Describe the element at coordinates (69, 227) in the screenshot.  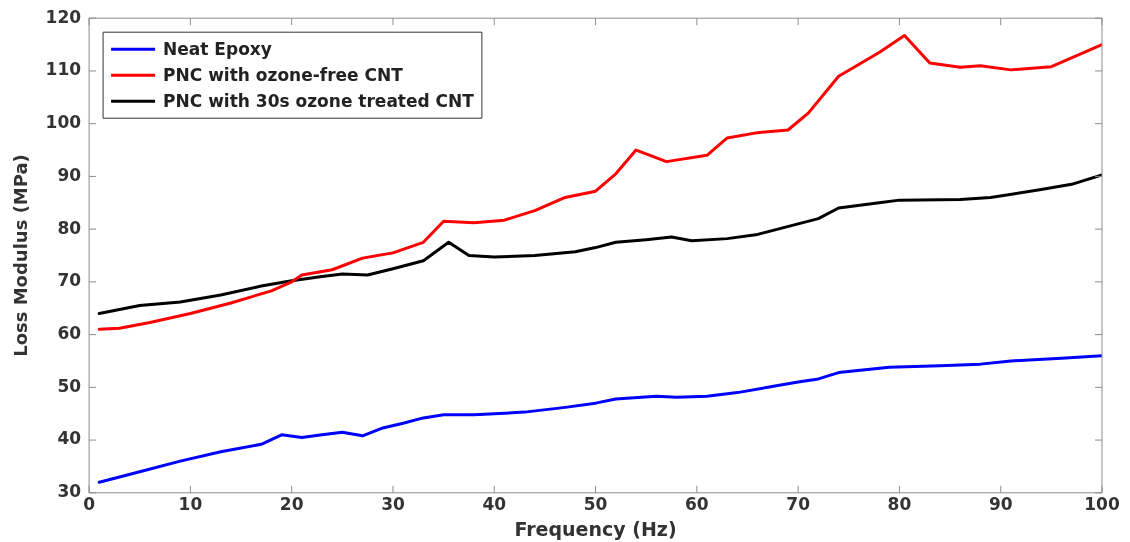
I see `y-tick-label: 80` at that location.